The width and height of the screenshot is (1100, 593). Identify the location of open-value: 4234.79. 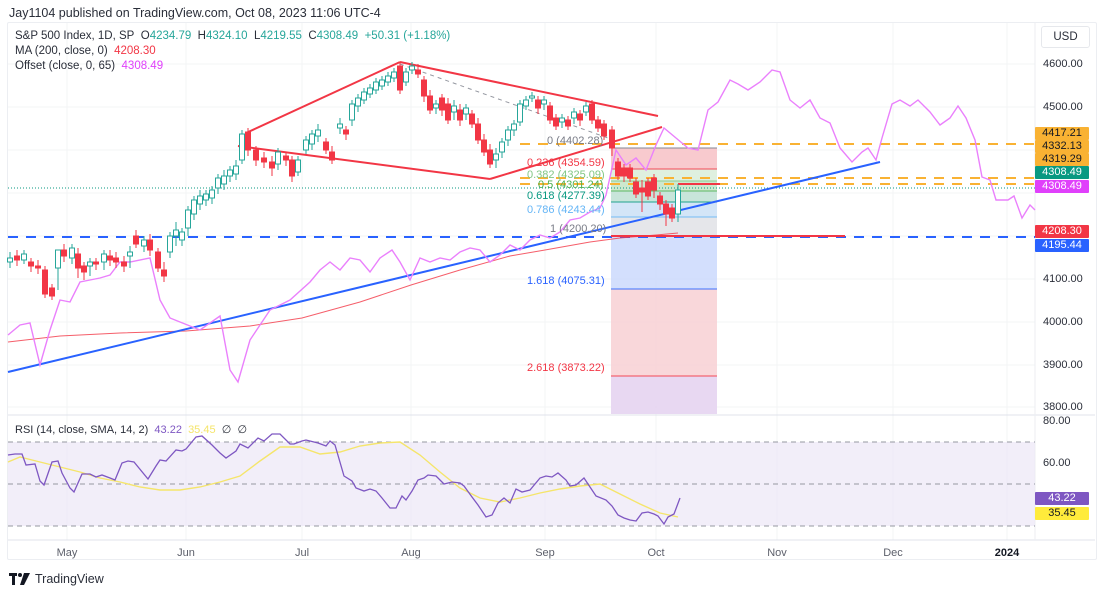
(170, 36).